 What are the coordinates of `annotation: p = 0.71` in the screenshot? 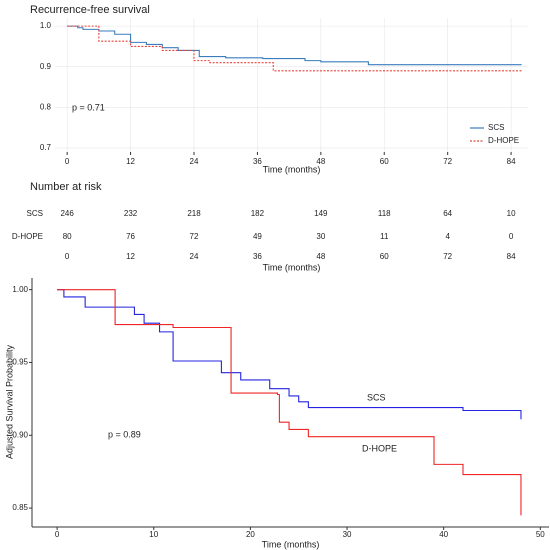 It's located at (88, 107).